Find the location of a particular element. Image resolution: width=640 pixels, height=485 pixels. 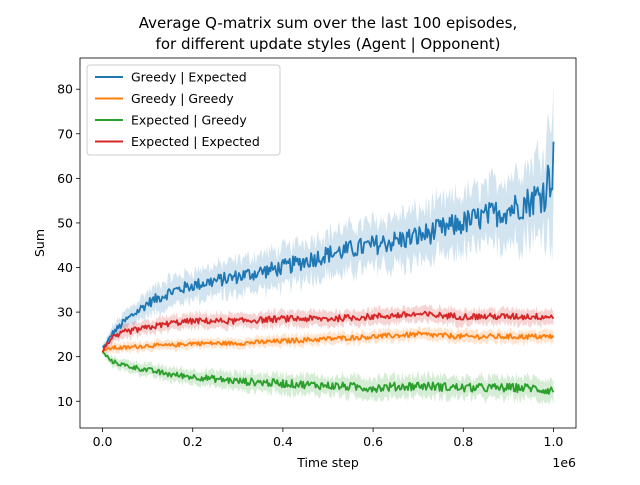

series-line-expected-expected is located at coordinates (328, 331).